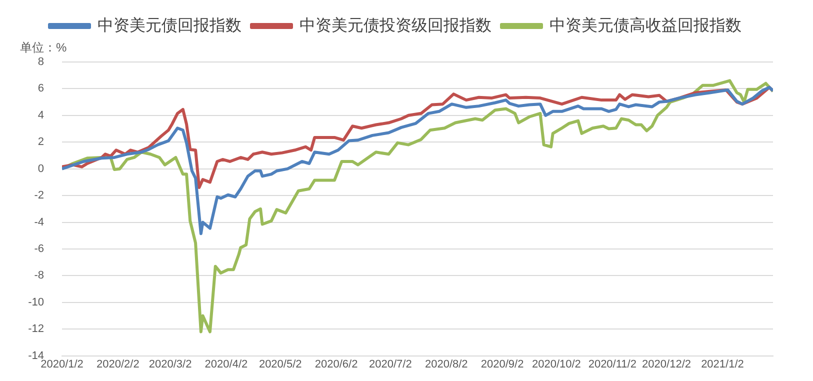 This screenshot has width=813, height=381. Describe the element at coordinates (41, 115) in the screenshot. I see `y-tick-label: 4` at that location.